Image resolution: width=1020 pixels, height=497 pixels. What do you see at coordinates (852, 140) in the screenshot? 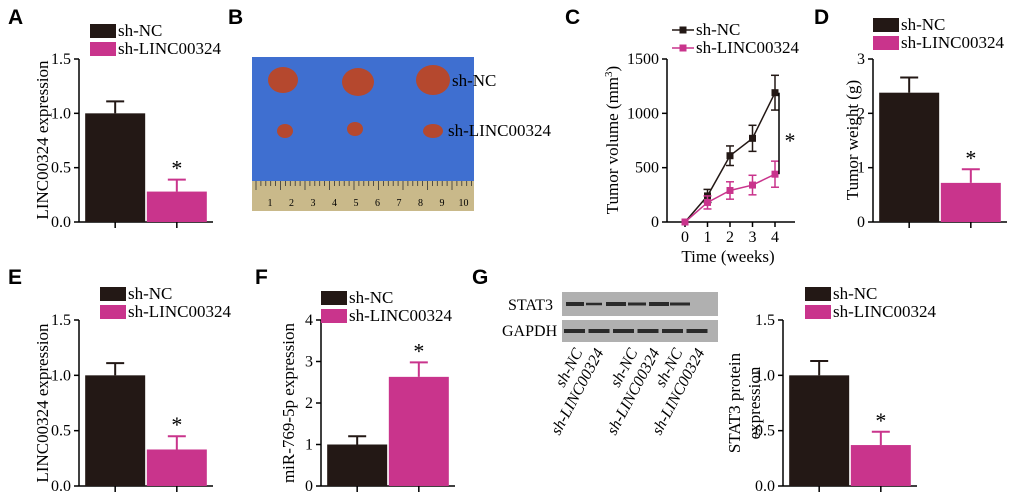
I see `y-axis-title: Tumor weight (g)` at bounding box center [852, 140].